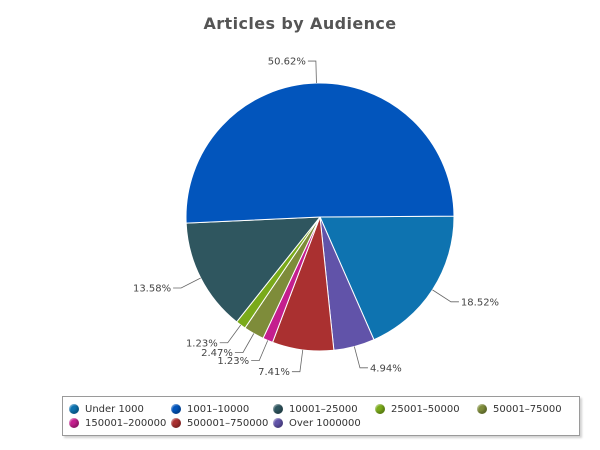 The image size is (600, 450). I want to click on legend-item-50001-75000: 50001–75000, so click(519, 409).